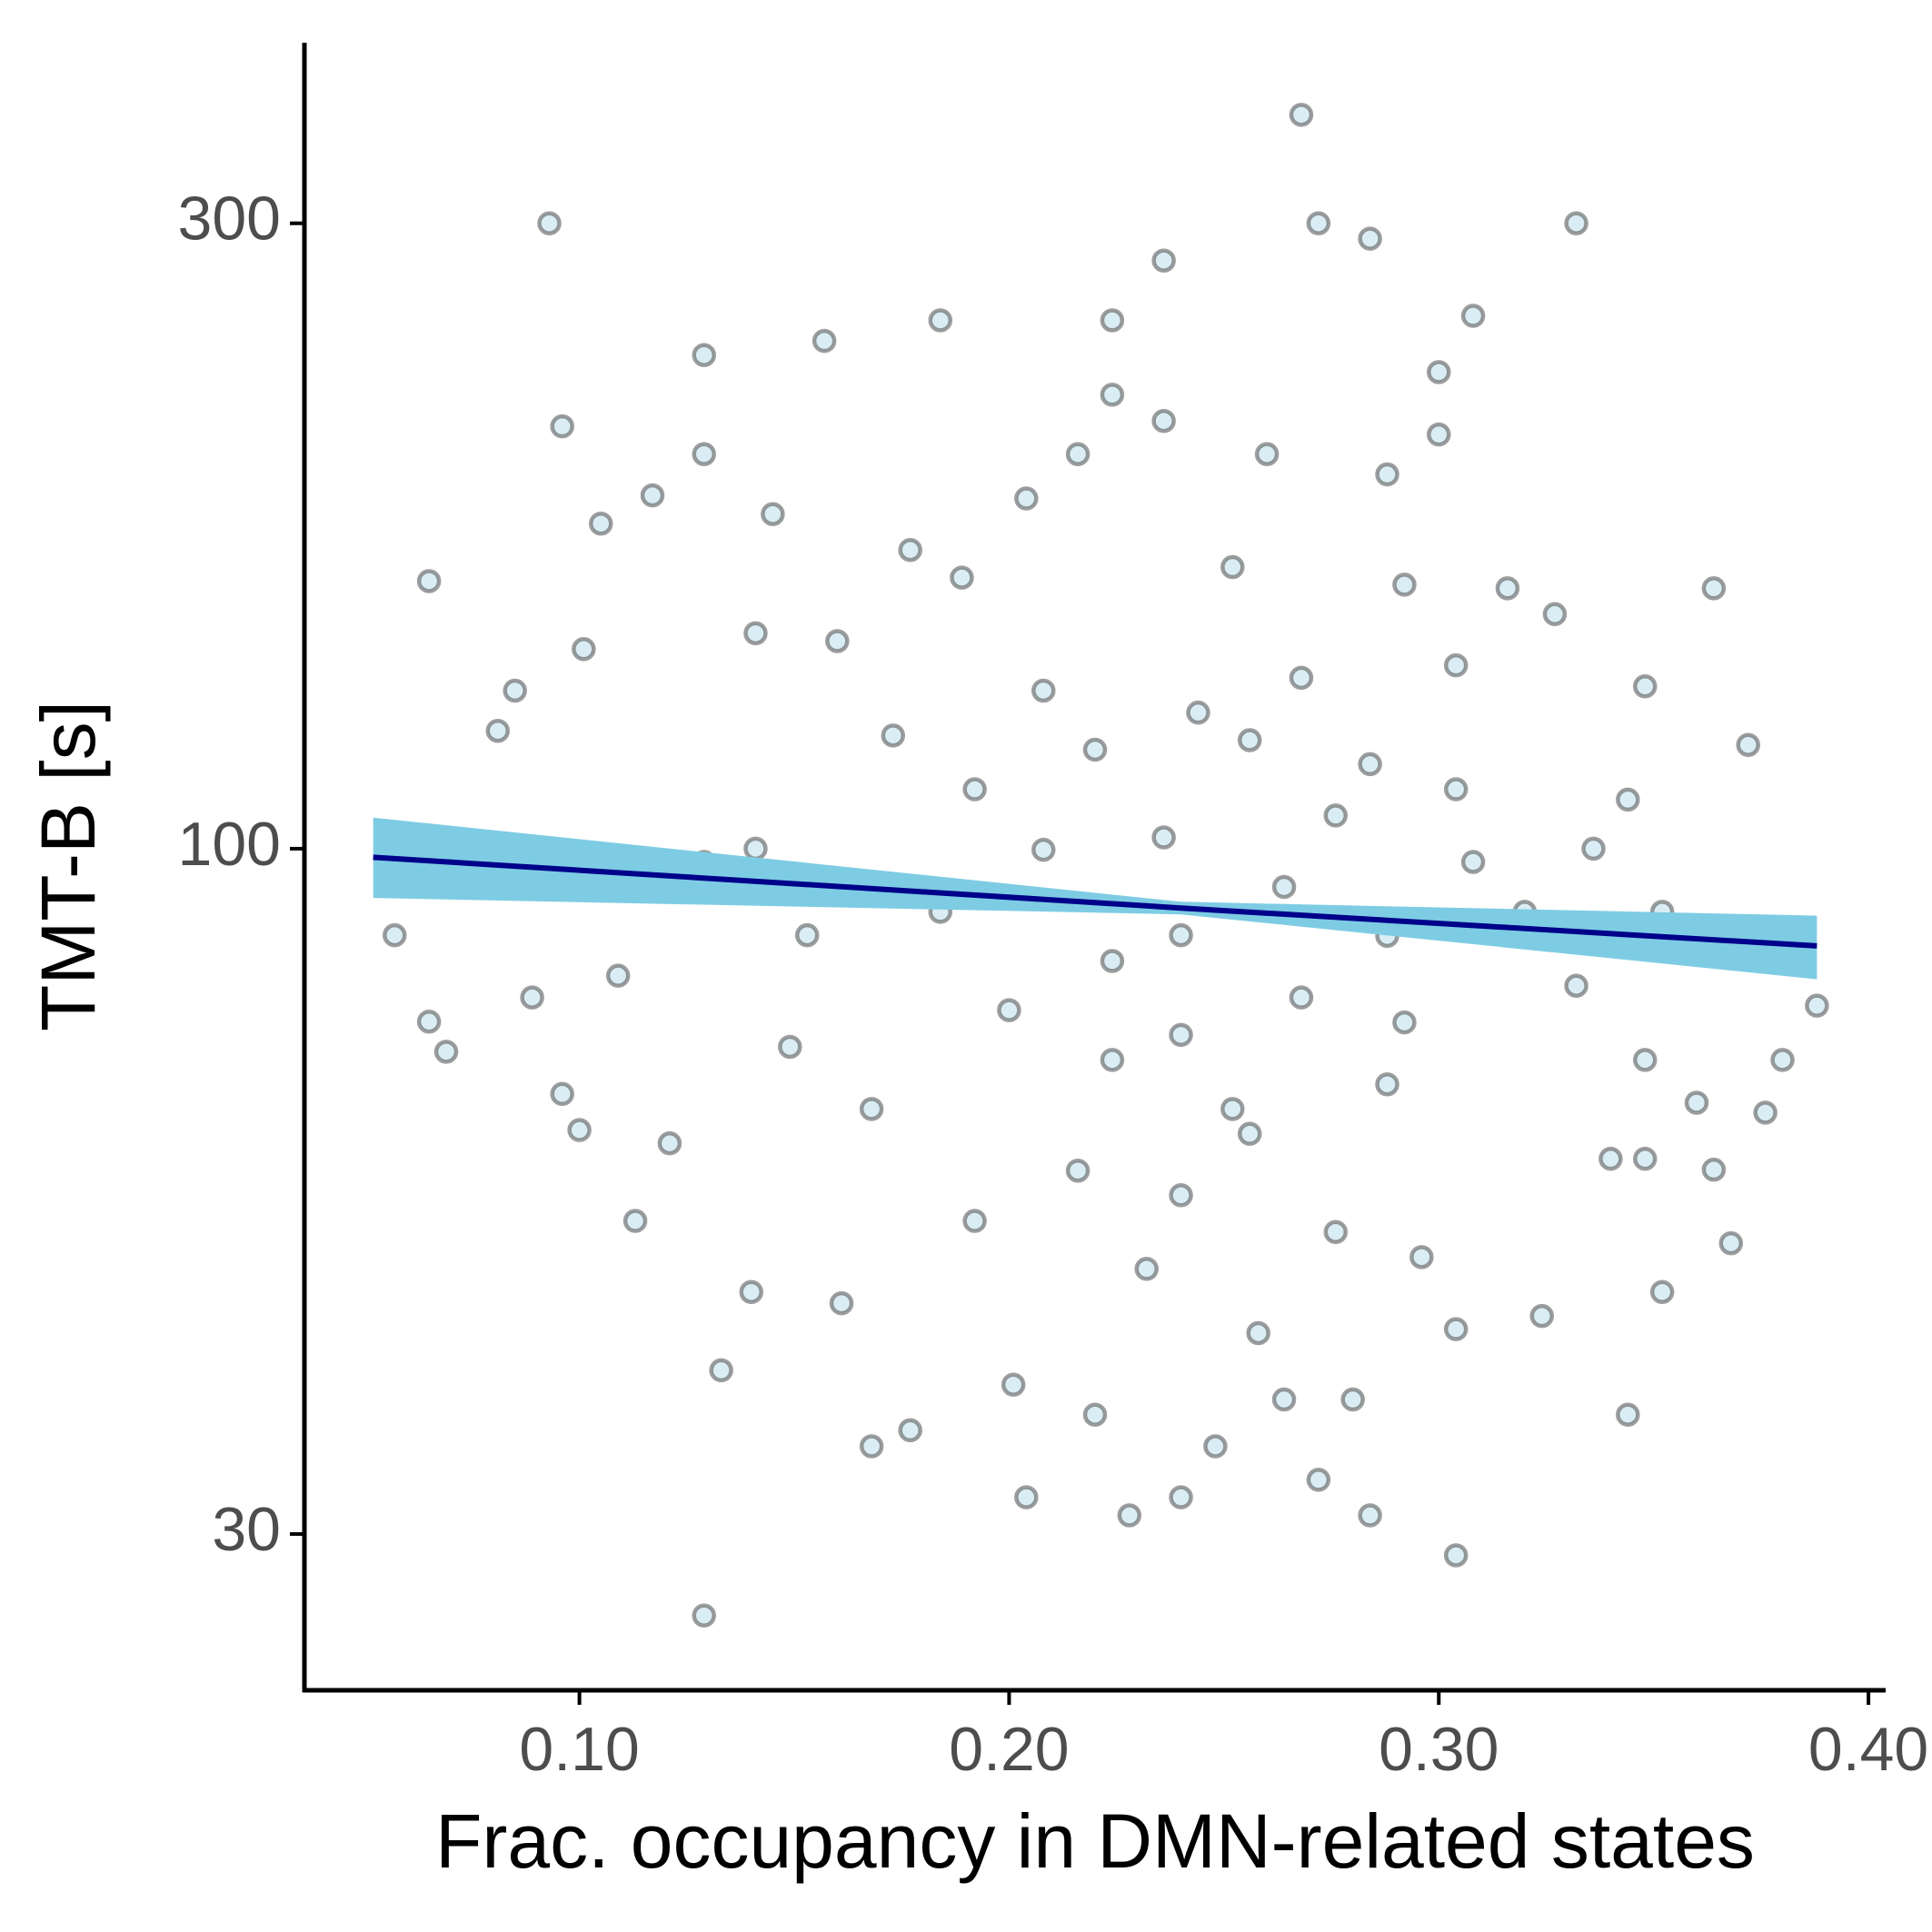 Image resolution: width=1932 pixels, height=1932 pixels. What do you see at coordinates (1009, 1749) in the screenshot?
I see `x-tick-label: 0.20` at bounding box center [1009, 1749].